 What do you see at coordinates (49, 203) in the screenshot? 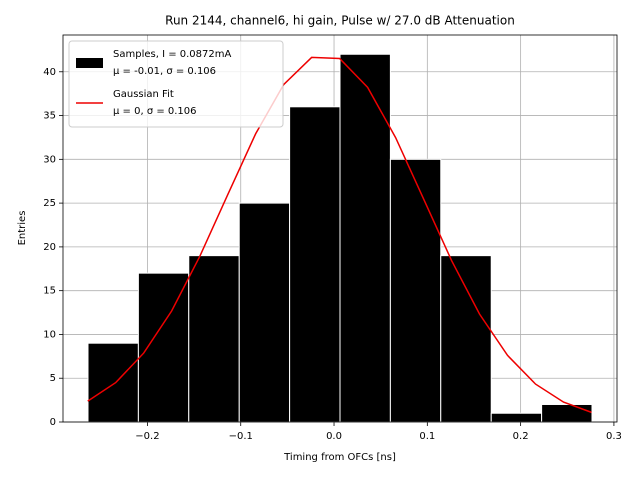
I see `y-tick-label: 25` at bounding box center [49, 203].